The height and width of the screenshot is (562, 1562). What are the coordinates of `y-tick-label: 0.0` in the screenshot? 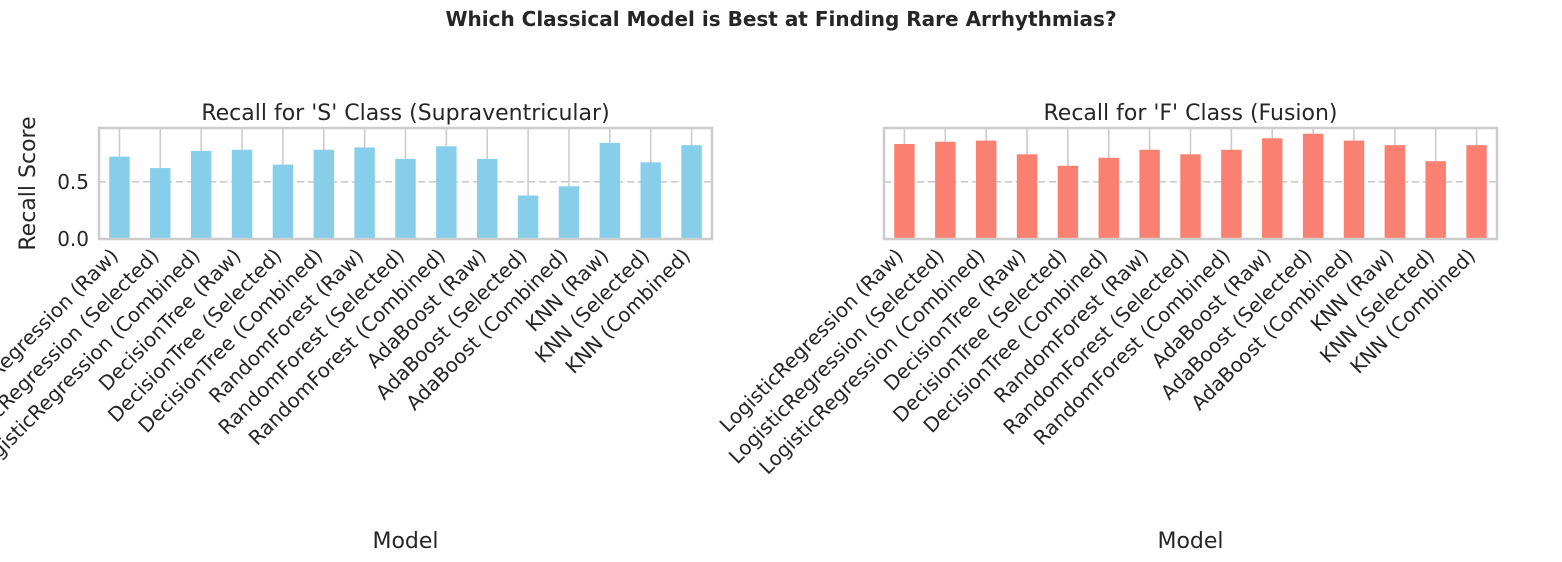 It's located at (73, 239).